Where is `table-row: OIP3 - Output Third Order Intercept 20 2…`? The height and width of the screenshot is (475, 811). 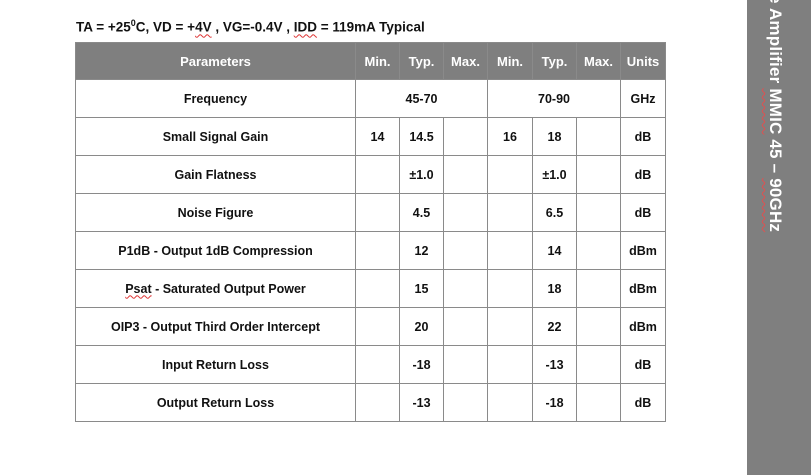 table-row: OIP3 - Output Third Order Intercept 20 2… is located at coordinates (370, 326).